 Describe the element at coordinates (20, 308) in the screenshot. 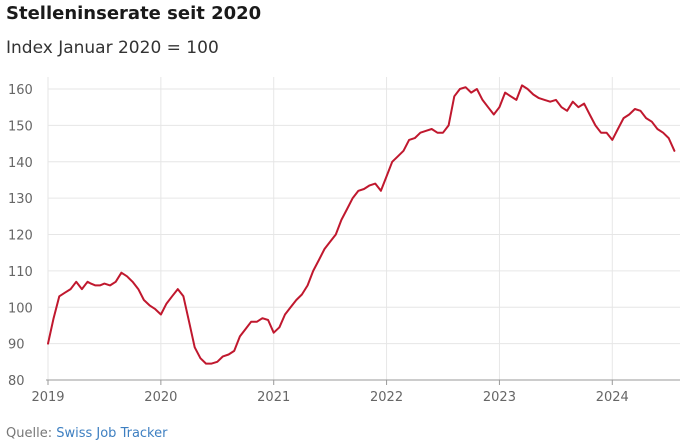

I see `y-tick-label: 100` at that location.